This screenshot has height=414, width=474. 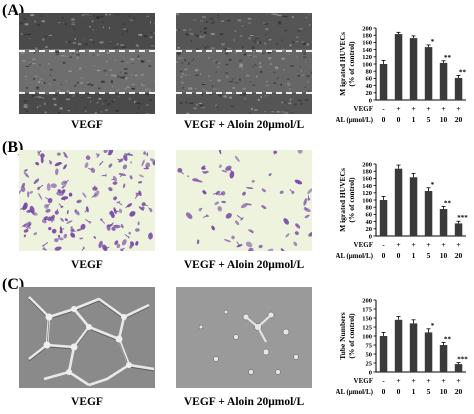 What do you see at coordinates (347, 200) in the screenshot?
I see `y-axis-label: M igrated HUVECs(% of control)` at bounding box center [347, 200].